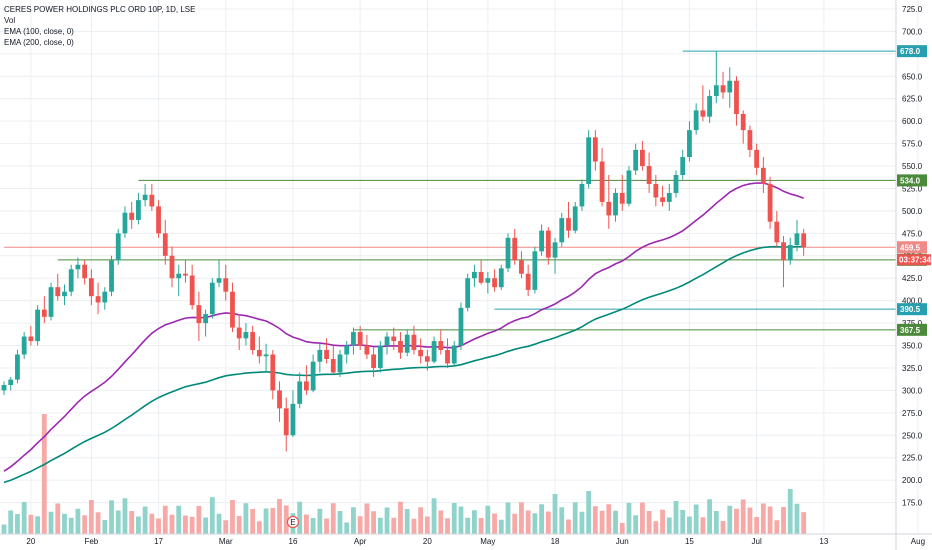  I want to click on y-tick-label: 425.0, so click(912, 278).